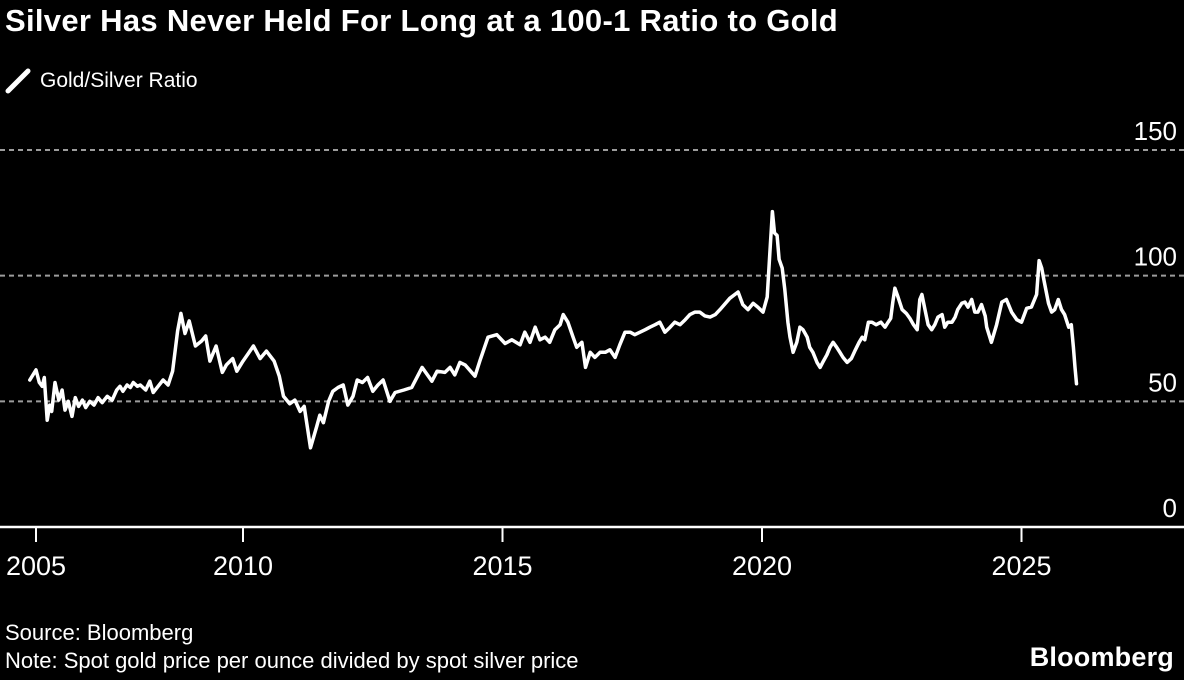  I want to click on x-axis-label-2010: 2010, so click(243, 566).